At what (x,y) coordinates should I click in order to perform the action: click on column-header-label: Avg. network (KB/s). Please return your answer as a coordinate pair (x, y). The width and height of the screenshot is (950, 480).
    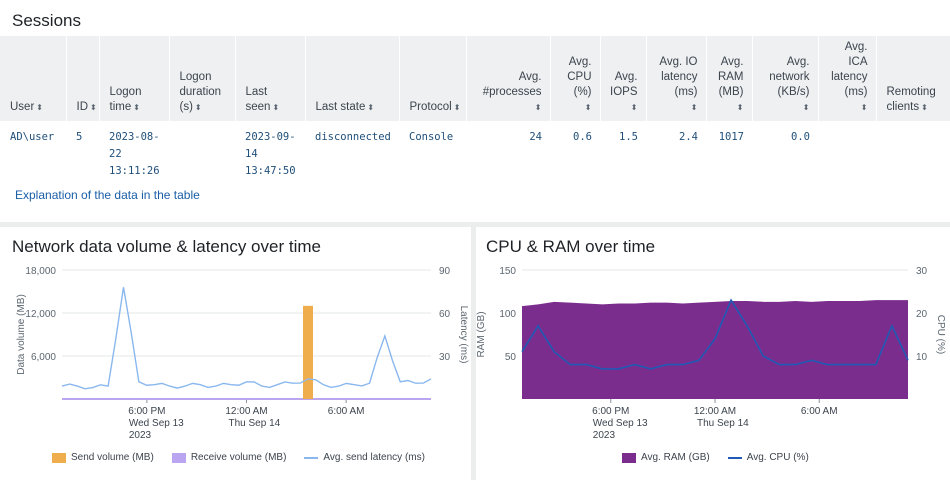
    Looking at the image, I should click on (789, 77).